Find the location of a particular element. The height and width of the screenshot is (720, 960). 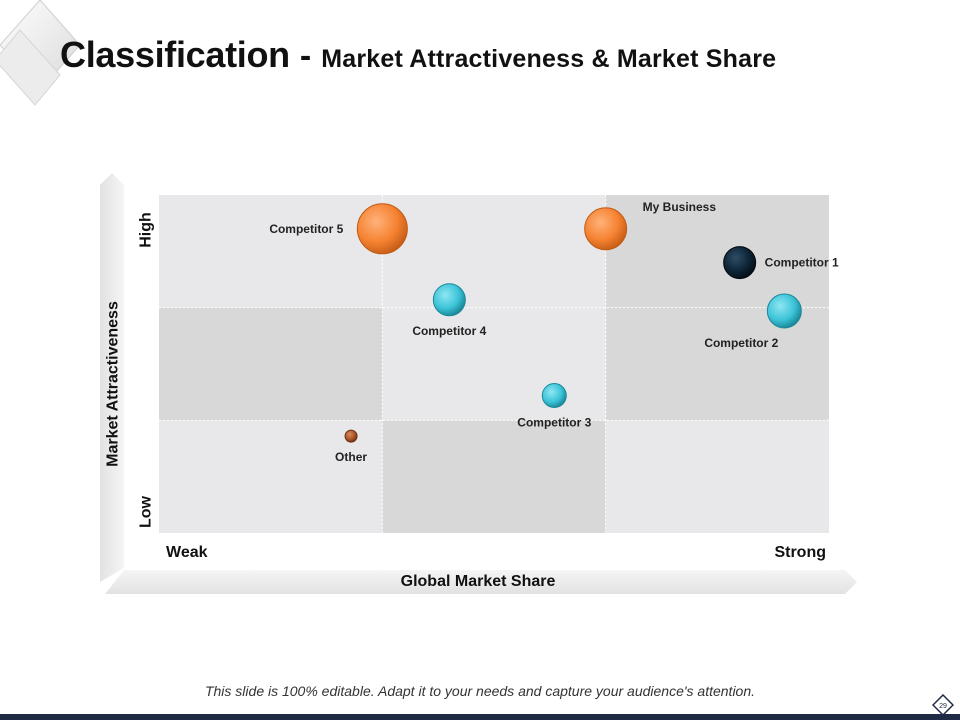

label-other: Other is located at coordinates (351, 457).